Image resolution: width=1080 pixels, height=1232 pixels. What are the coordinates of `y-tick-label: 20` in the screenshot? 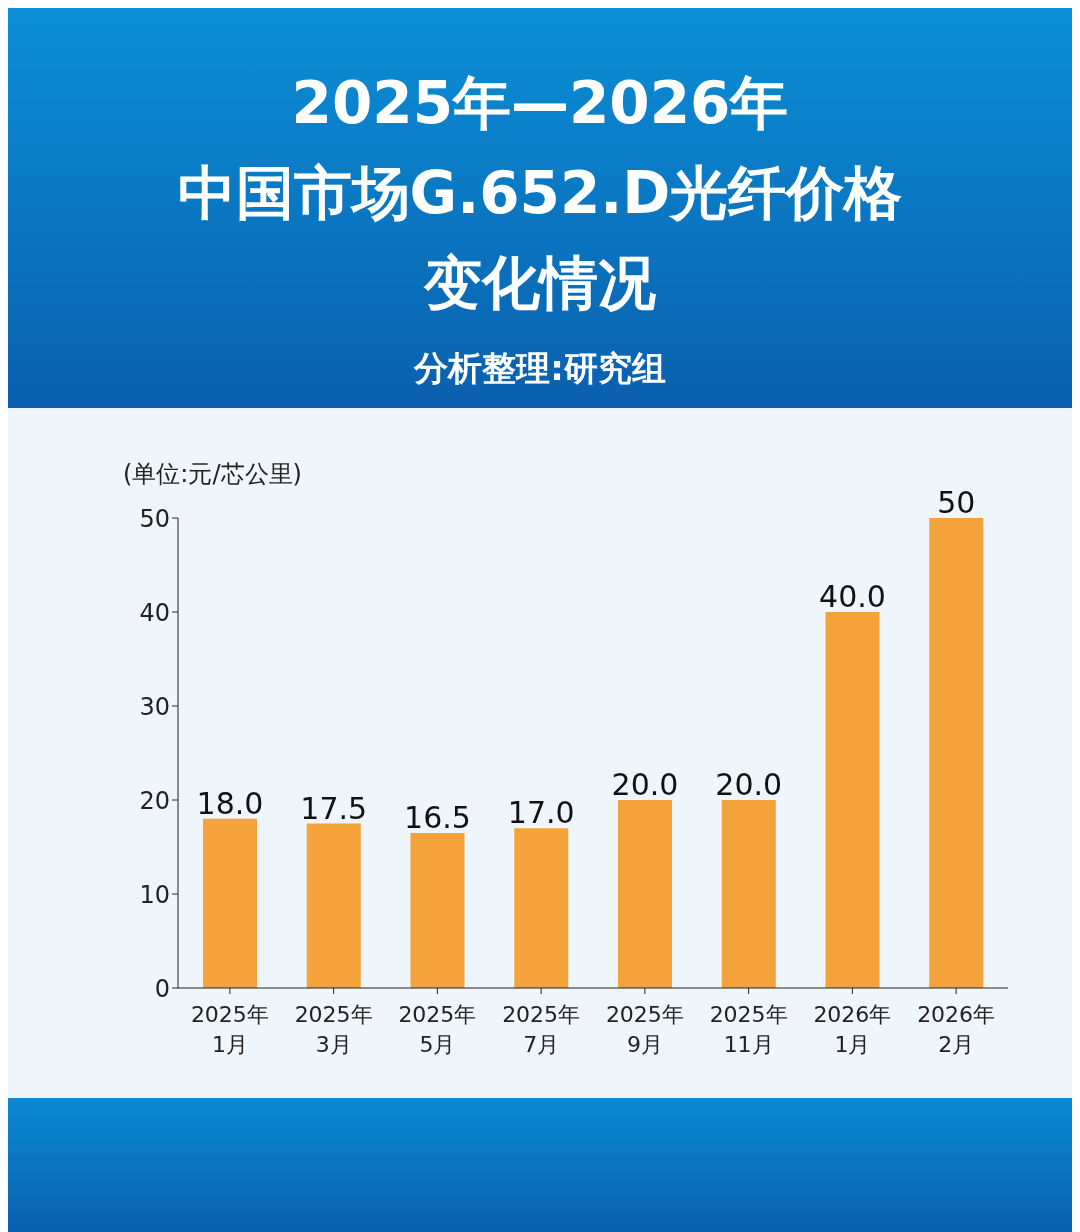 It's located at (154, 800).